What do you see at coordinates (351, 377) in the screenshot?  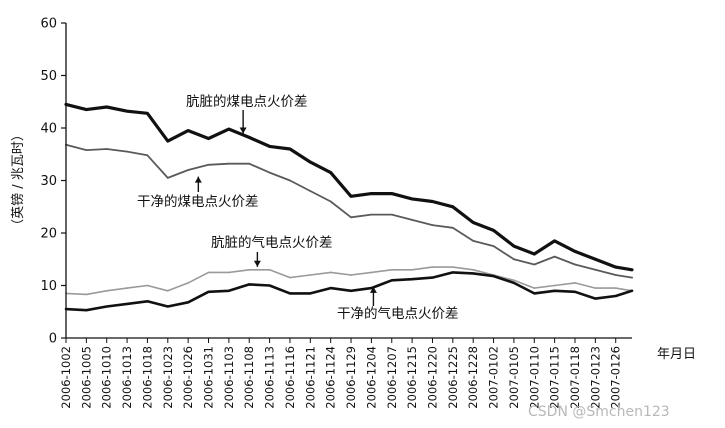 I see `x-tick-label: 2006-1129` at bounding box center [351, 377].